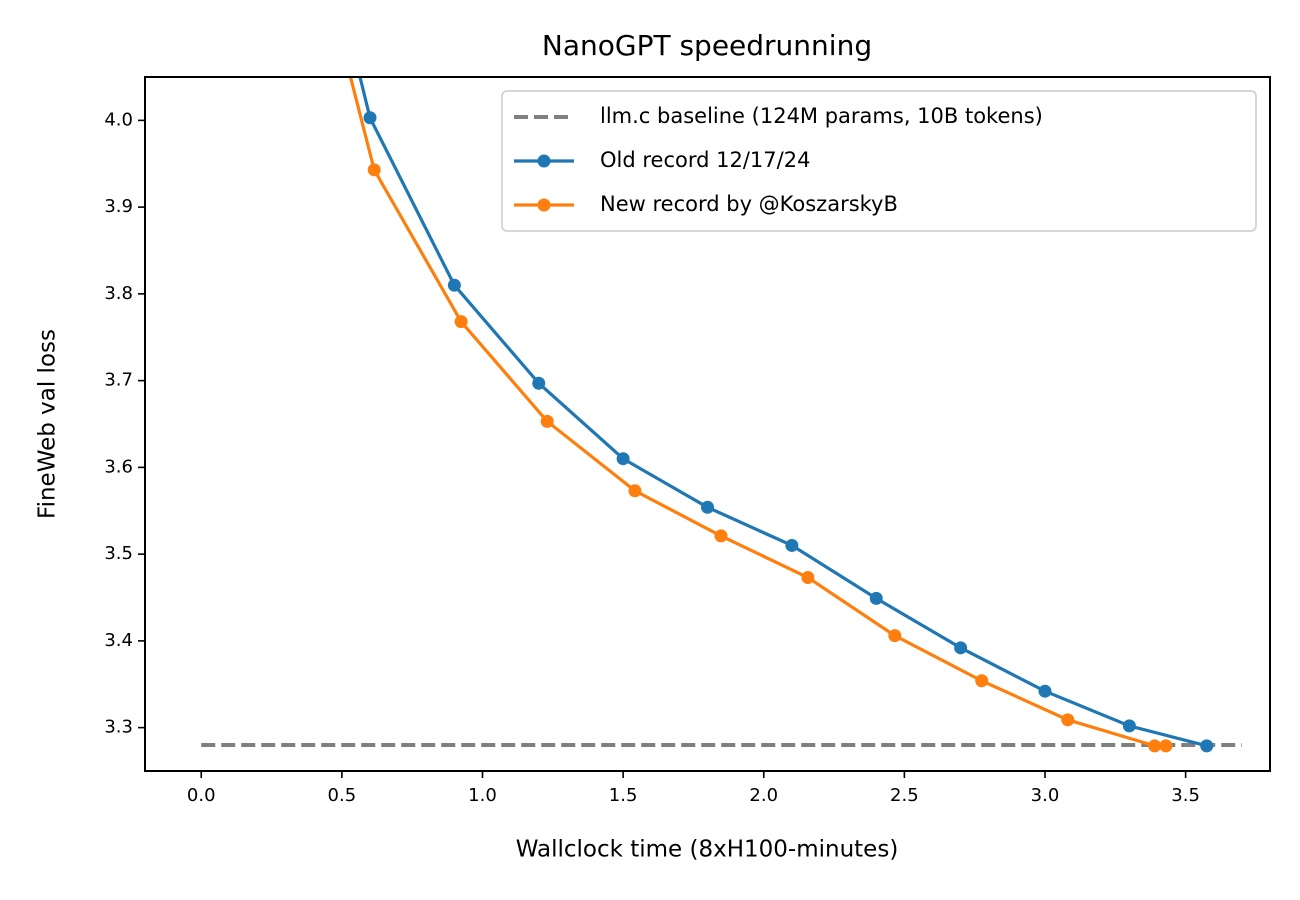  Describe the element at coordinates (707, 45) in the screenshot. I see `chart-title: NanoGPT speedrunning` at that location.